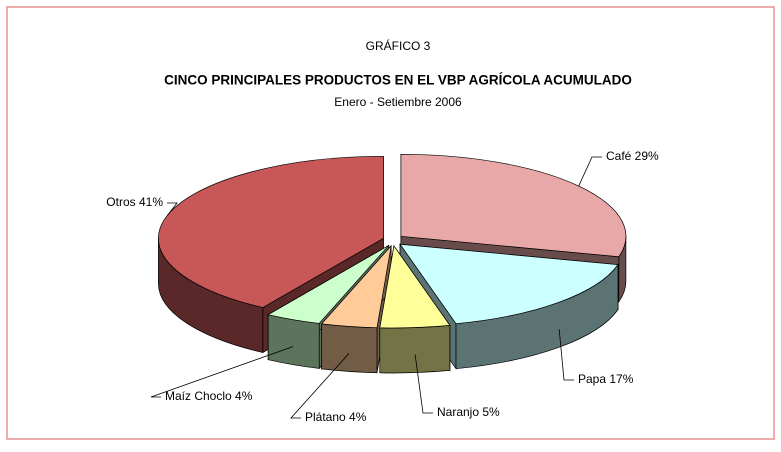  What do you see at coordinates (134, 202) in the screenshot?
I see `data-label: Otros 41%` at bounding box center [134, 202].